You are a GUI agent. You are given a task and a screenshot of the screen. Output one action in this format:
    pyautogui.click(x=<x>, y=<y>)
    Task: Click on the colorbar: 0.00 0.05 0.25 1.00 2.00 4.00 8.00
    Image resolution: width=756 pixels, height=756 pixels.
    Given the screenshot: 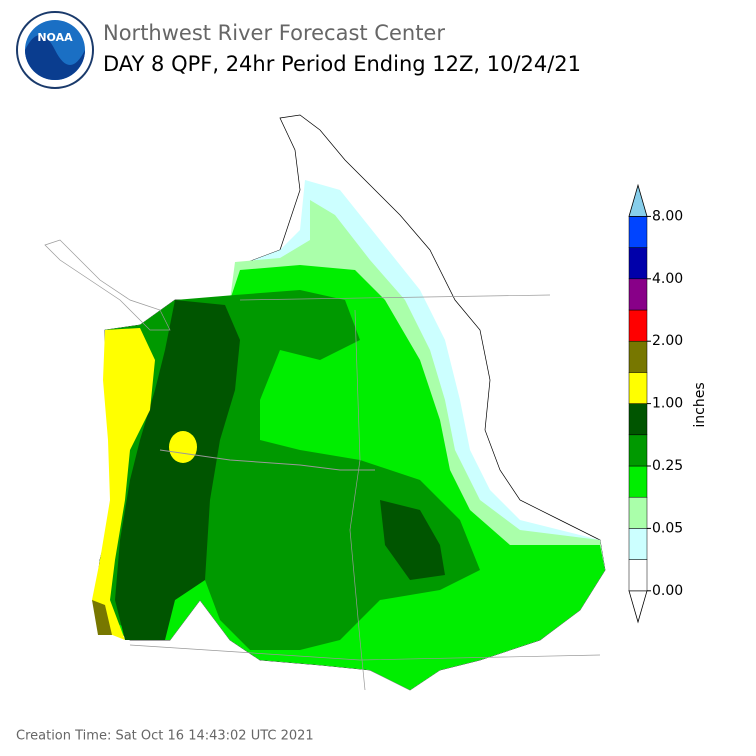 What is the action you would take?
    pyautogui.click(x=655, y=403)
    